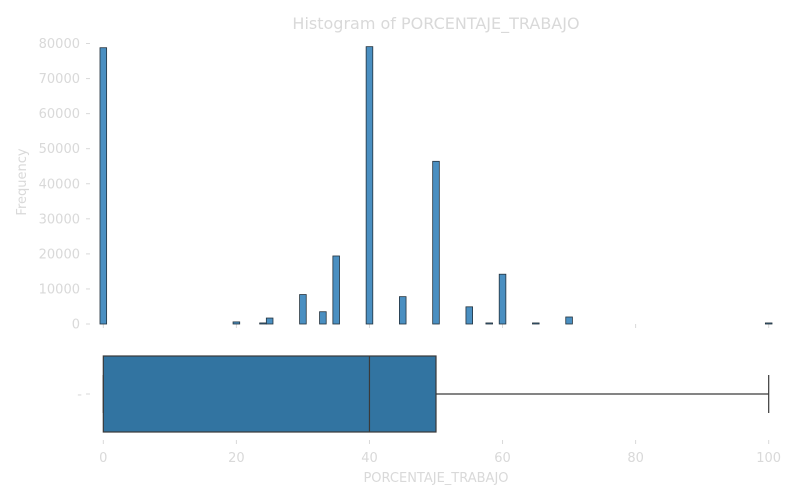  I want to click on x-tick-label: 0, so click(103, 458).